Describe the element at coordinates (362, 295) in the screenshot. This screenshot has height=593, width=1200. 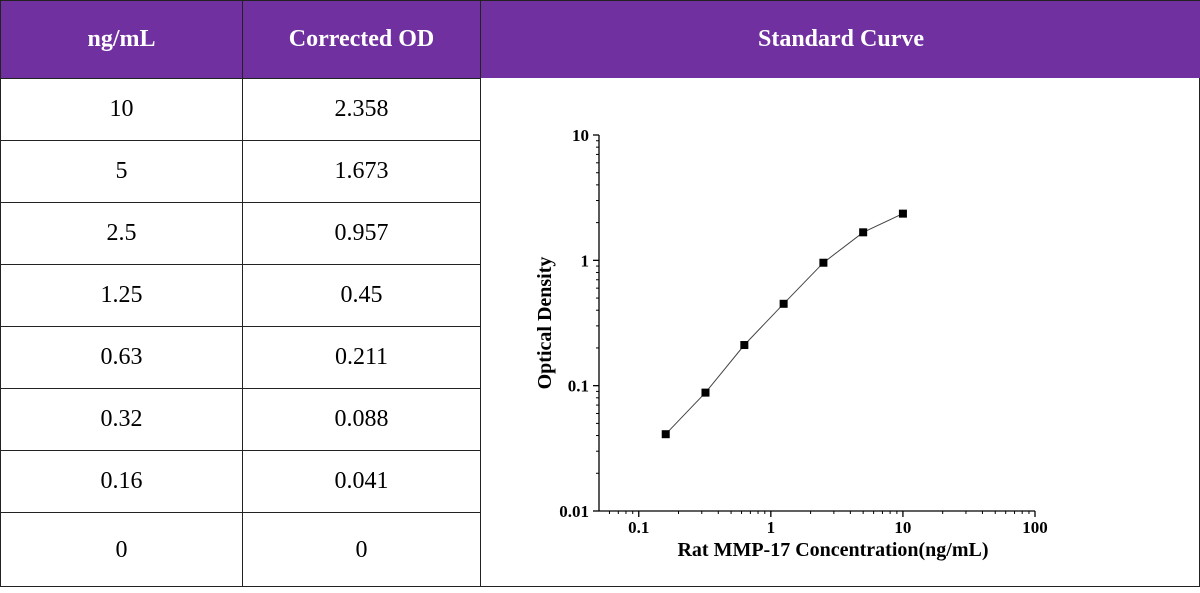
I see `row-4-od: 0.45` at that location.